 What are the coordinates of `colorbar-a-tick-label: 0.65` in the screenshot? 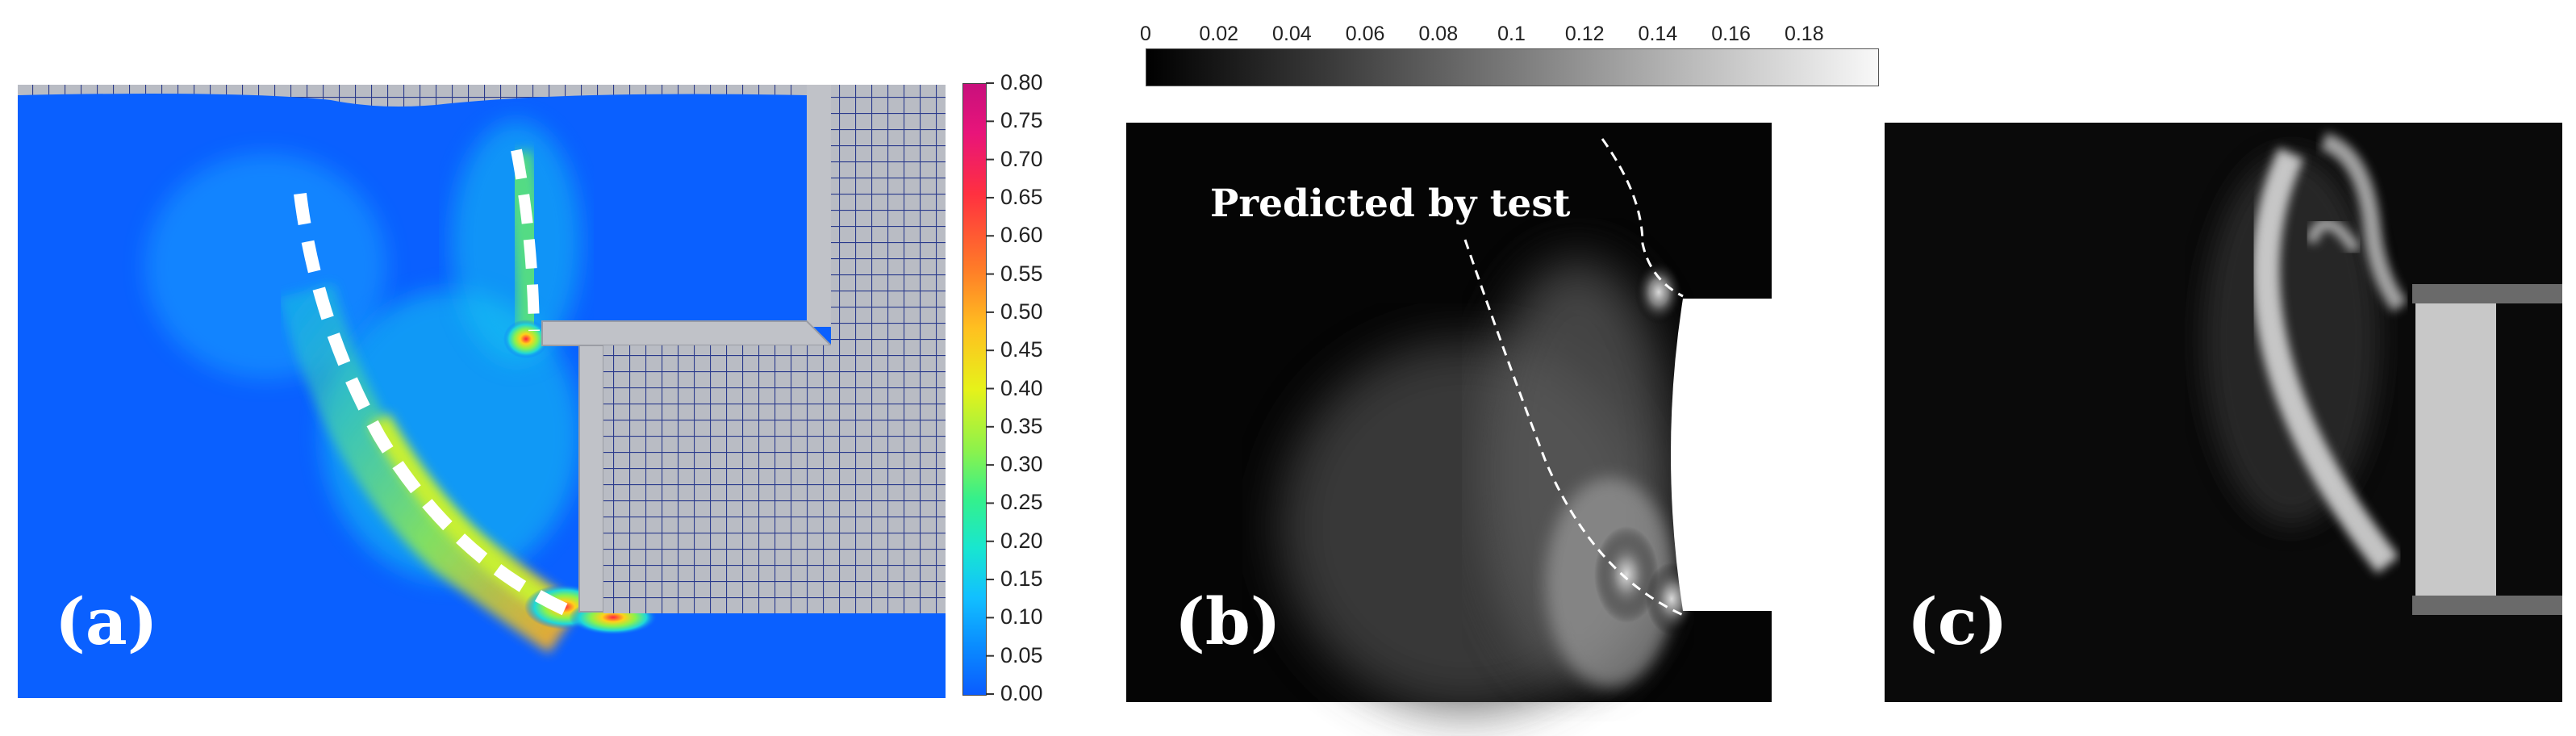 It's located at (1021, 196).